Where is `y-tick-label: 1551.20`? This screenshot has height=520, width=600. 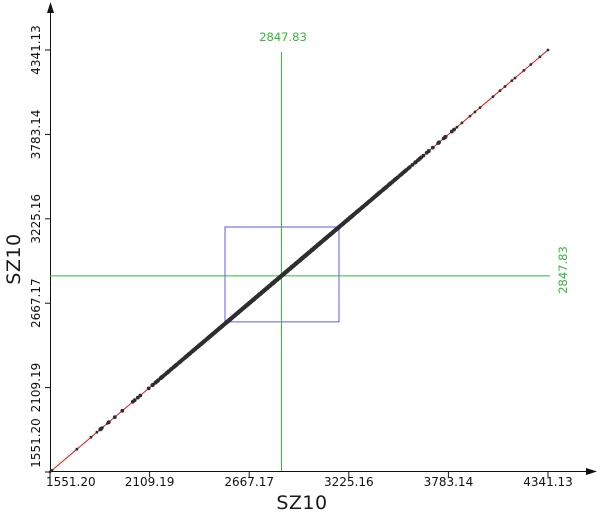 y-tick-label: 1551.20 is located at coordinates (36, 443).